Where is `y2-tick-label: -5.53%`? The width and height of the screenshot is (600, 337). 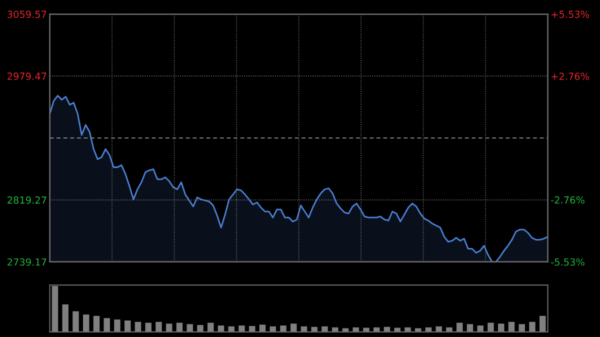 y2-tick-label: -5.53% is located at coordinates (567, 262).